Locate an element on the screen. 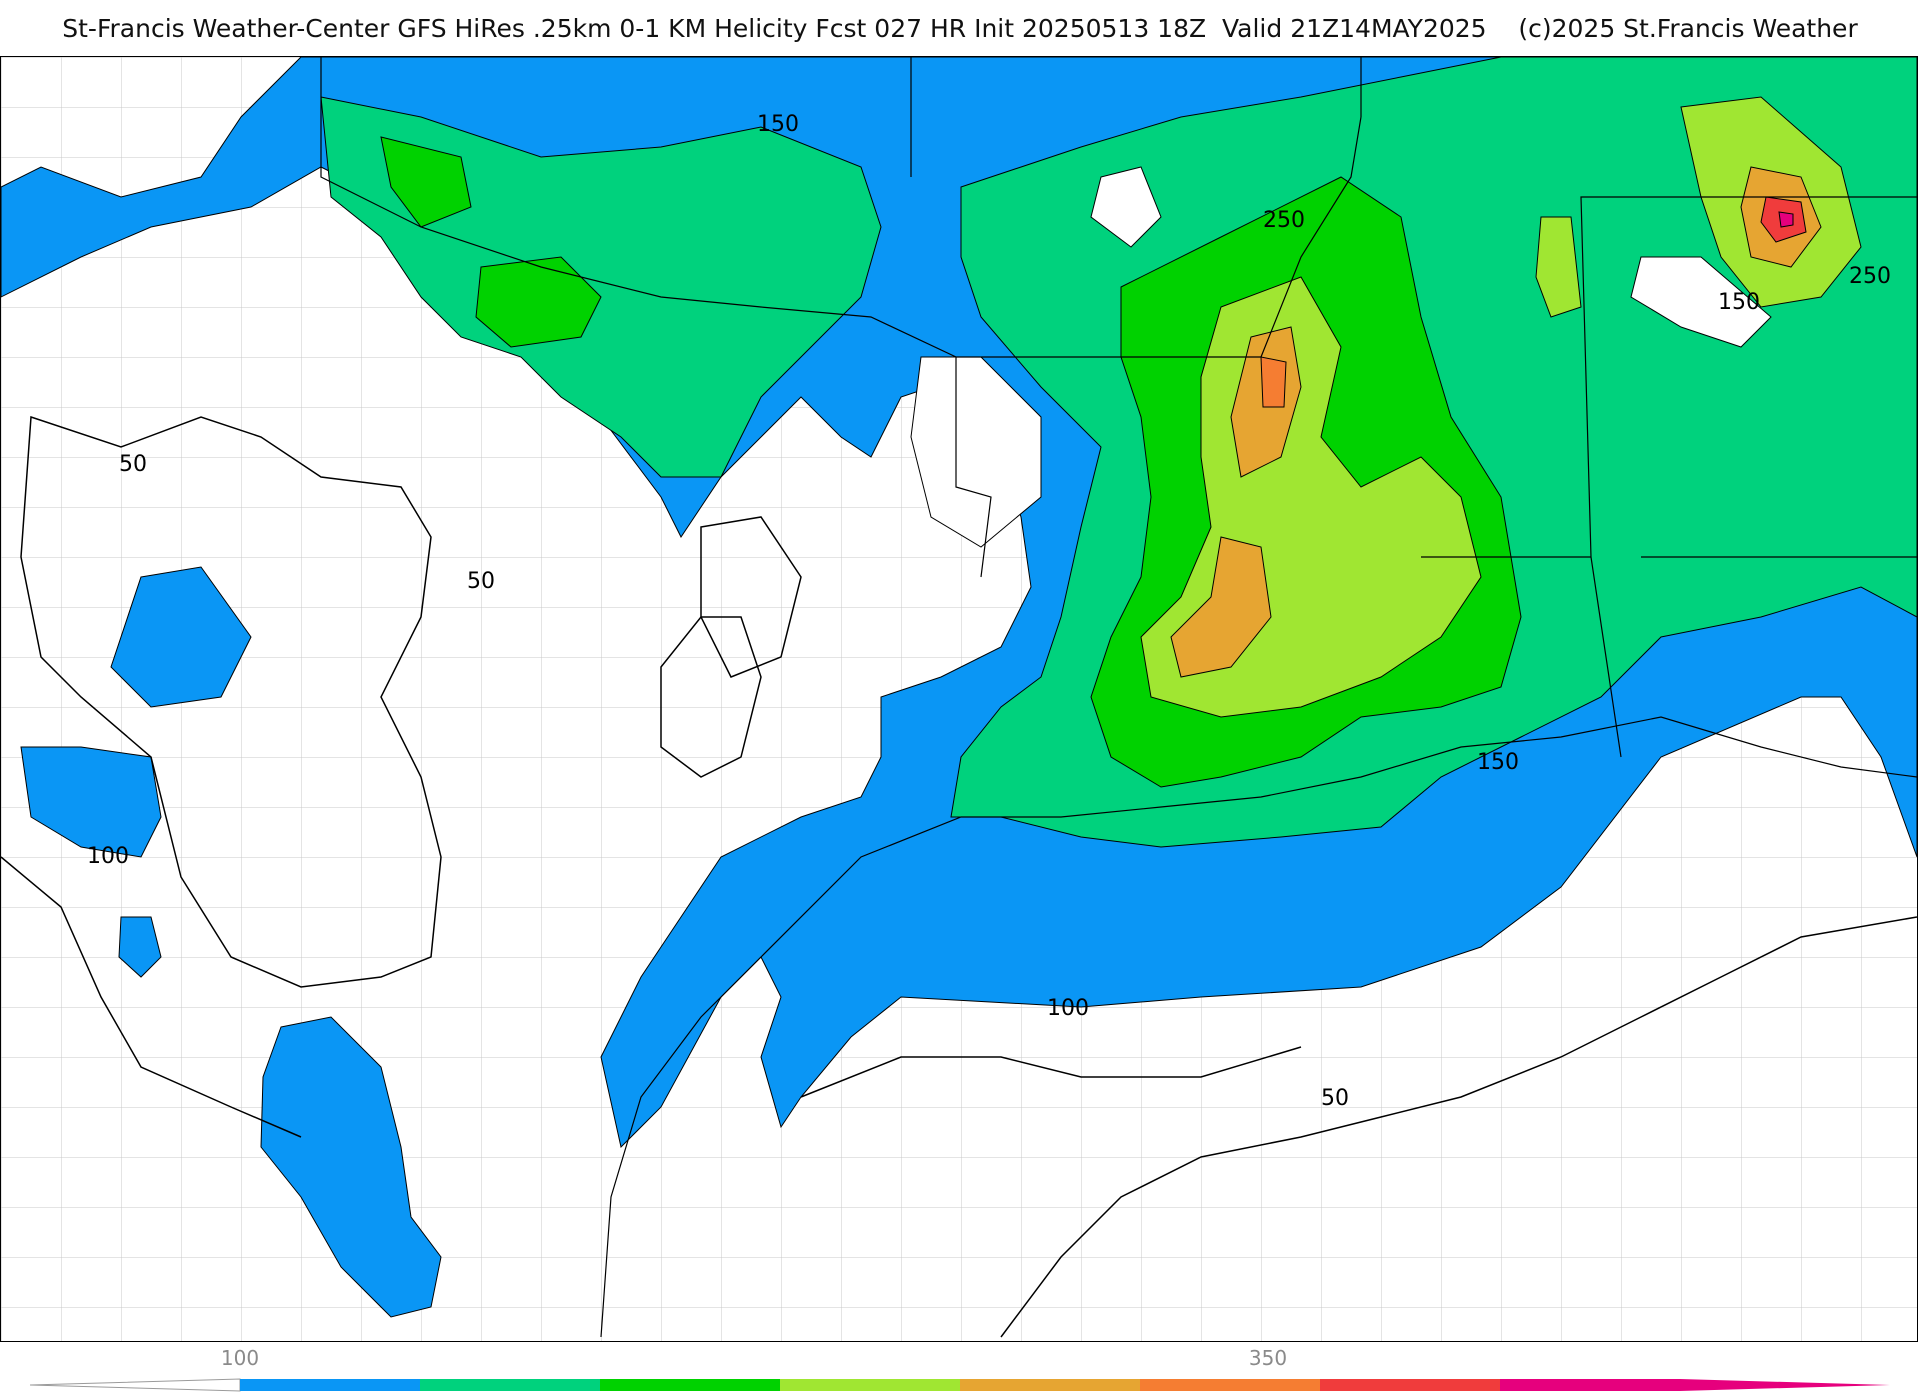 The image size is (1920, 1400). contour-100-south is located at coordinates (1051, 1072).